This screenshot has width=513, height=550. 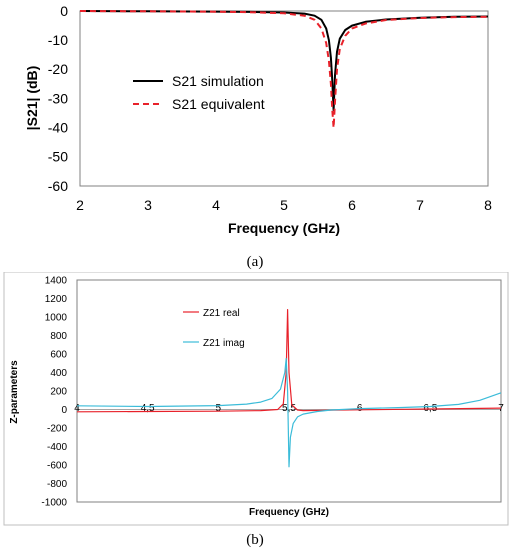 I want to click on legend-label-z21-imag: Z21 imag, so click(x=224, y=343).